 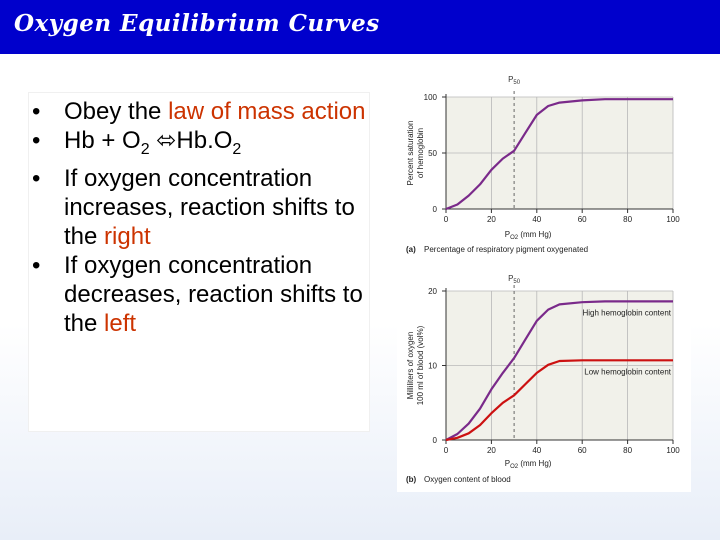 I want to click on y-axis-label-line1: Percent saturation, so click(x=410, y=153).